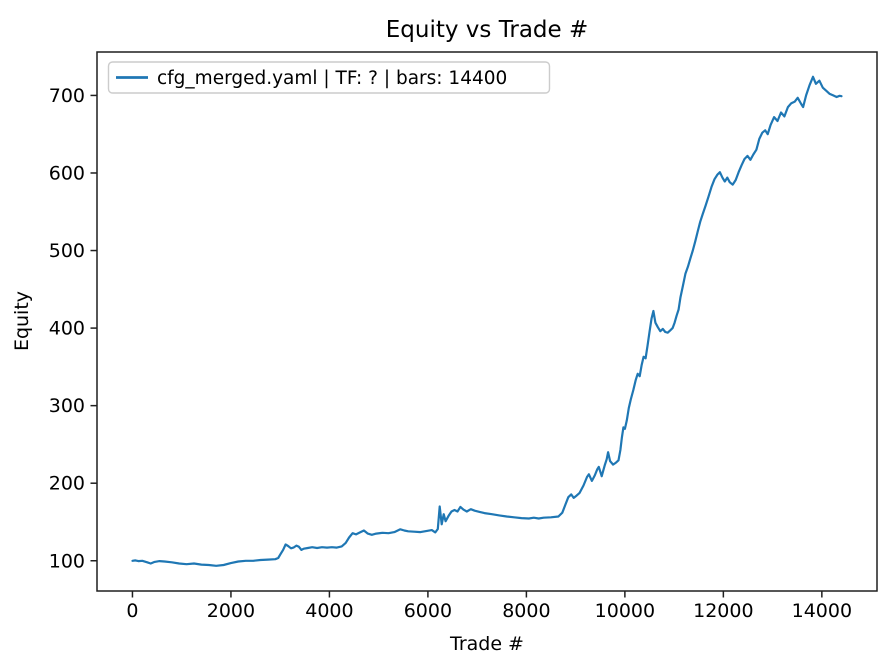  Describe the element at coordinates (822, 611) in the screenshot. I see `x-tick-label: 14000` at that location.